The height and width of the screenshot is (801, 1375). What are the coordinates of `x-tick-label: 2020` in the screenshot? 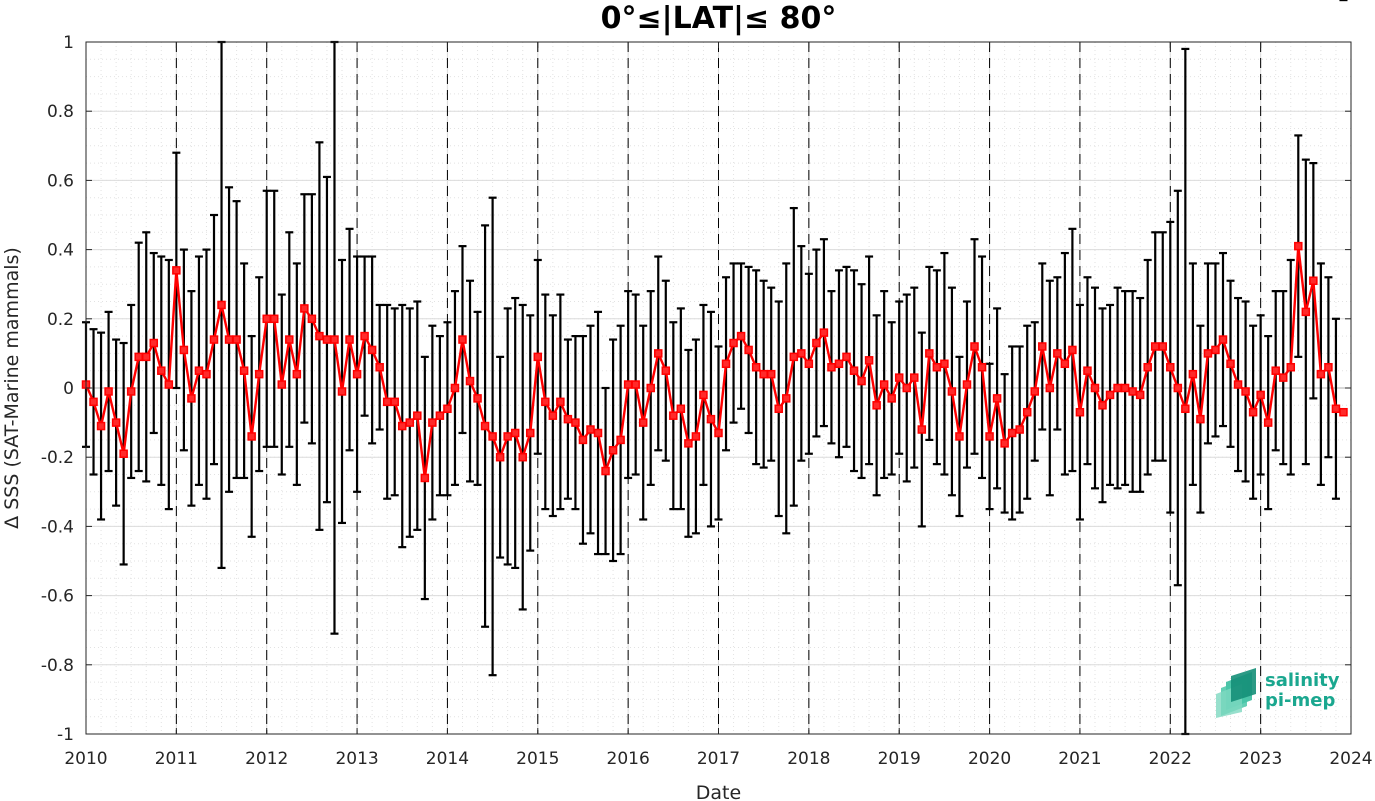 It's located at (989, 759).